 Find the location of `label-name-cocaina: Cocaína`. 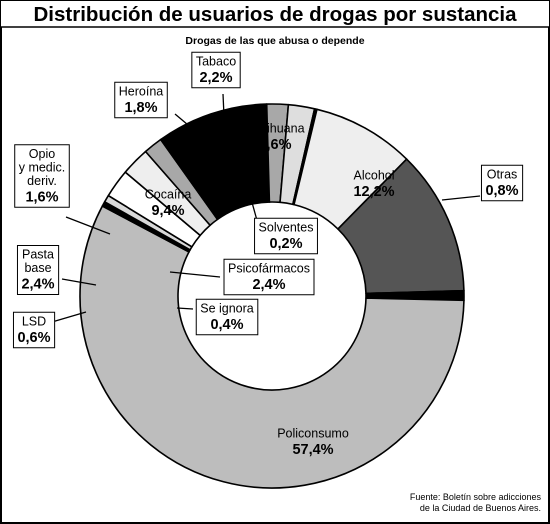

label-name-cocaina: Cocaína is located at coordinates (168, 194).